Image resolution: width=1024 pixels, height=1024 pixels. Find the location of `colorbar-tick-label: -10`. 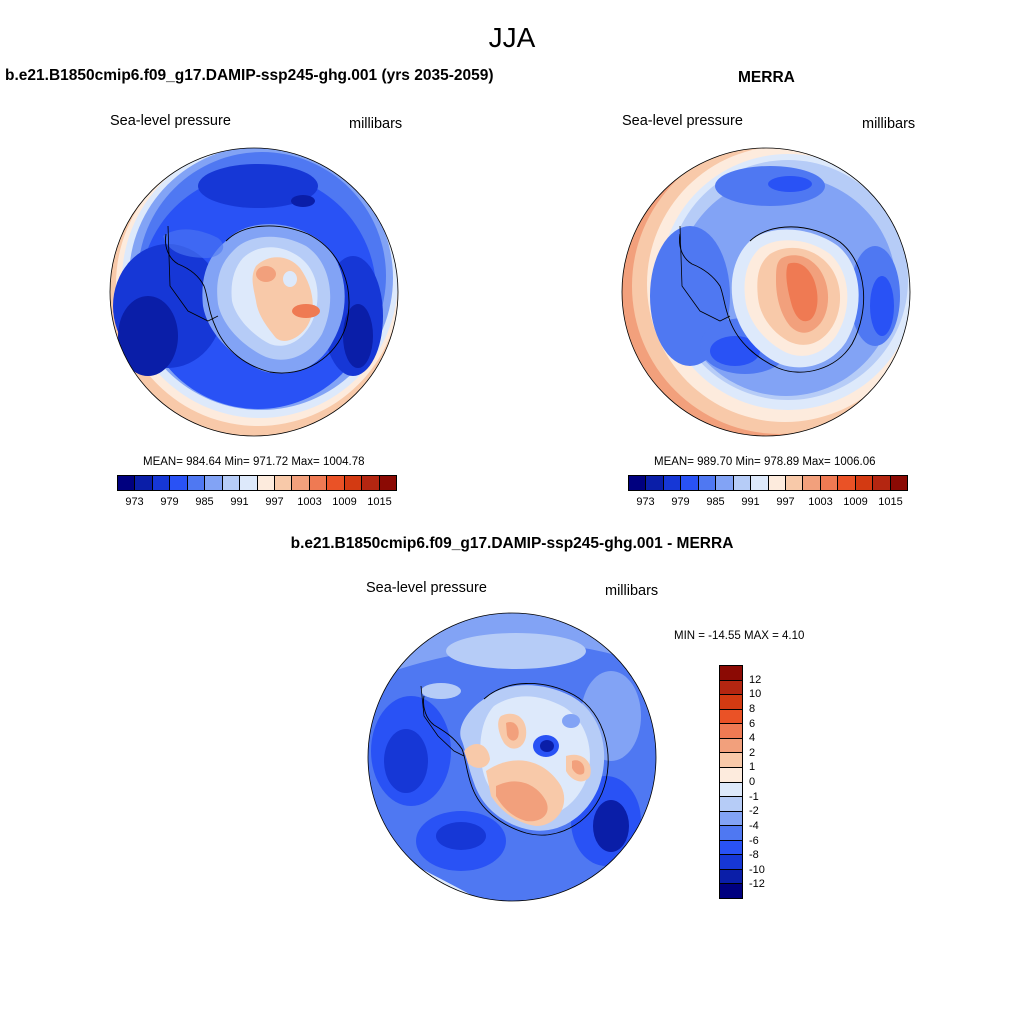

colorbar-tick-label: -10 is located at coordinates (757, 869).